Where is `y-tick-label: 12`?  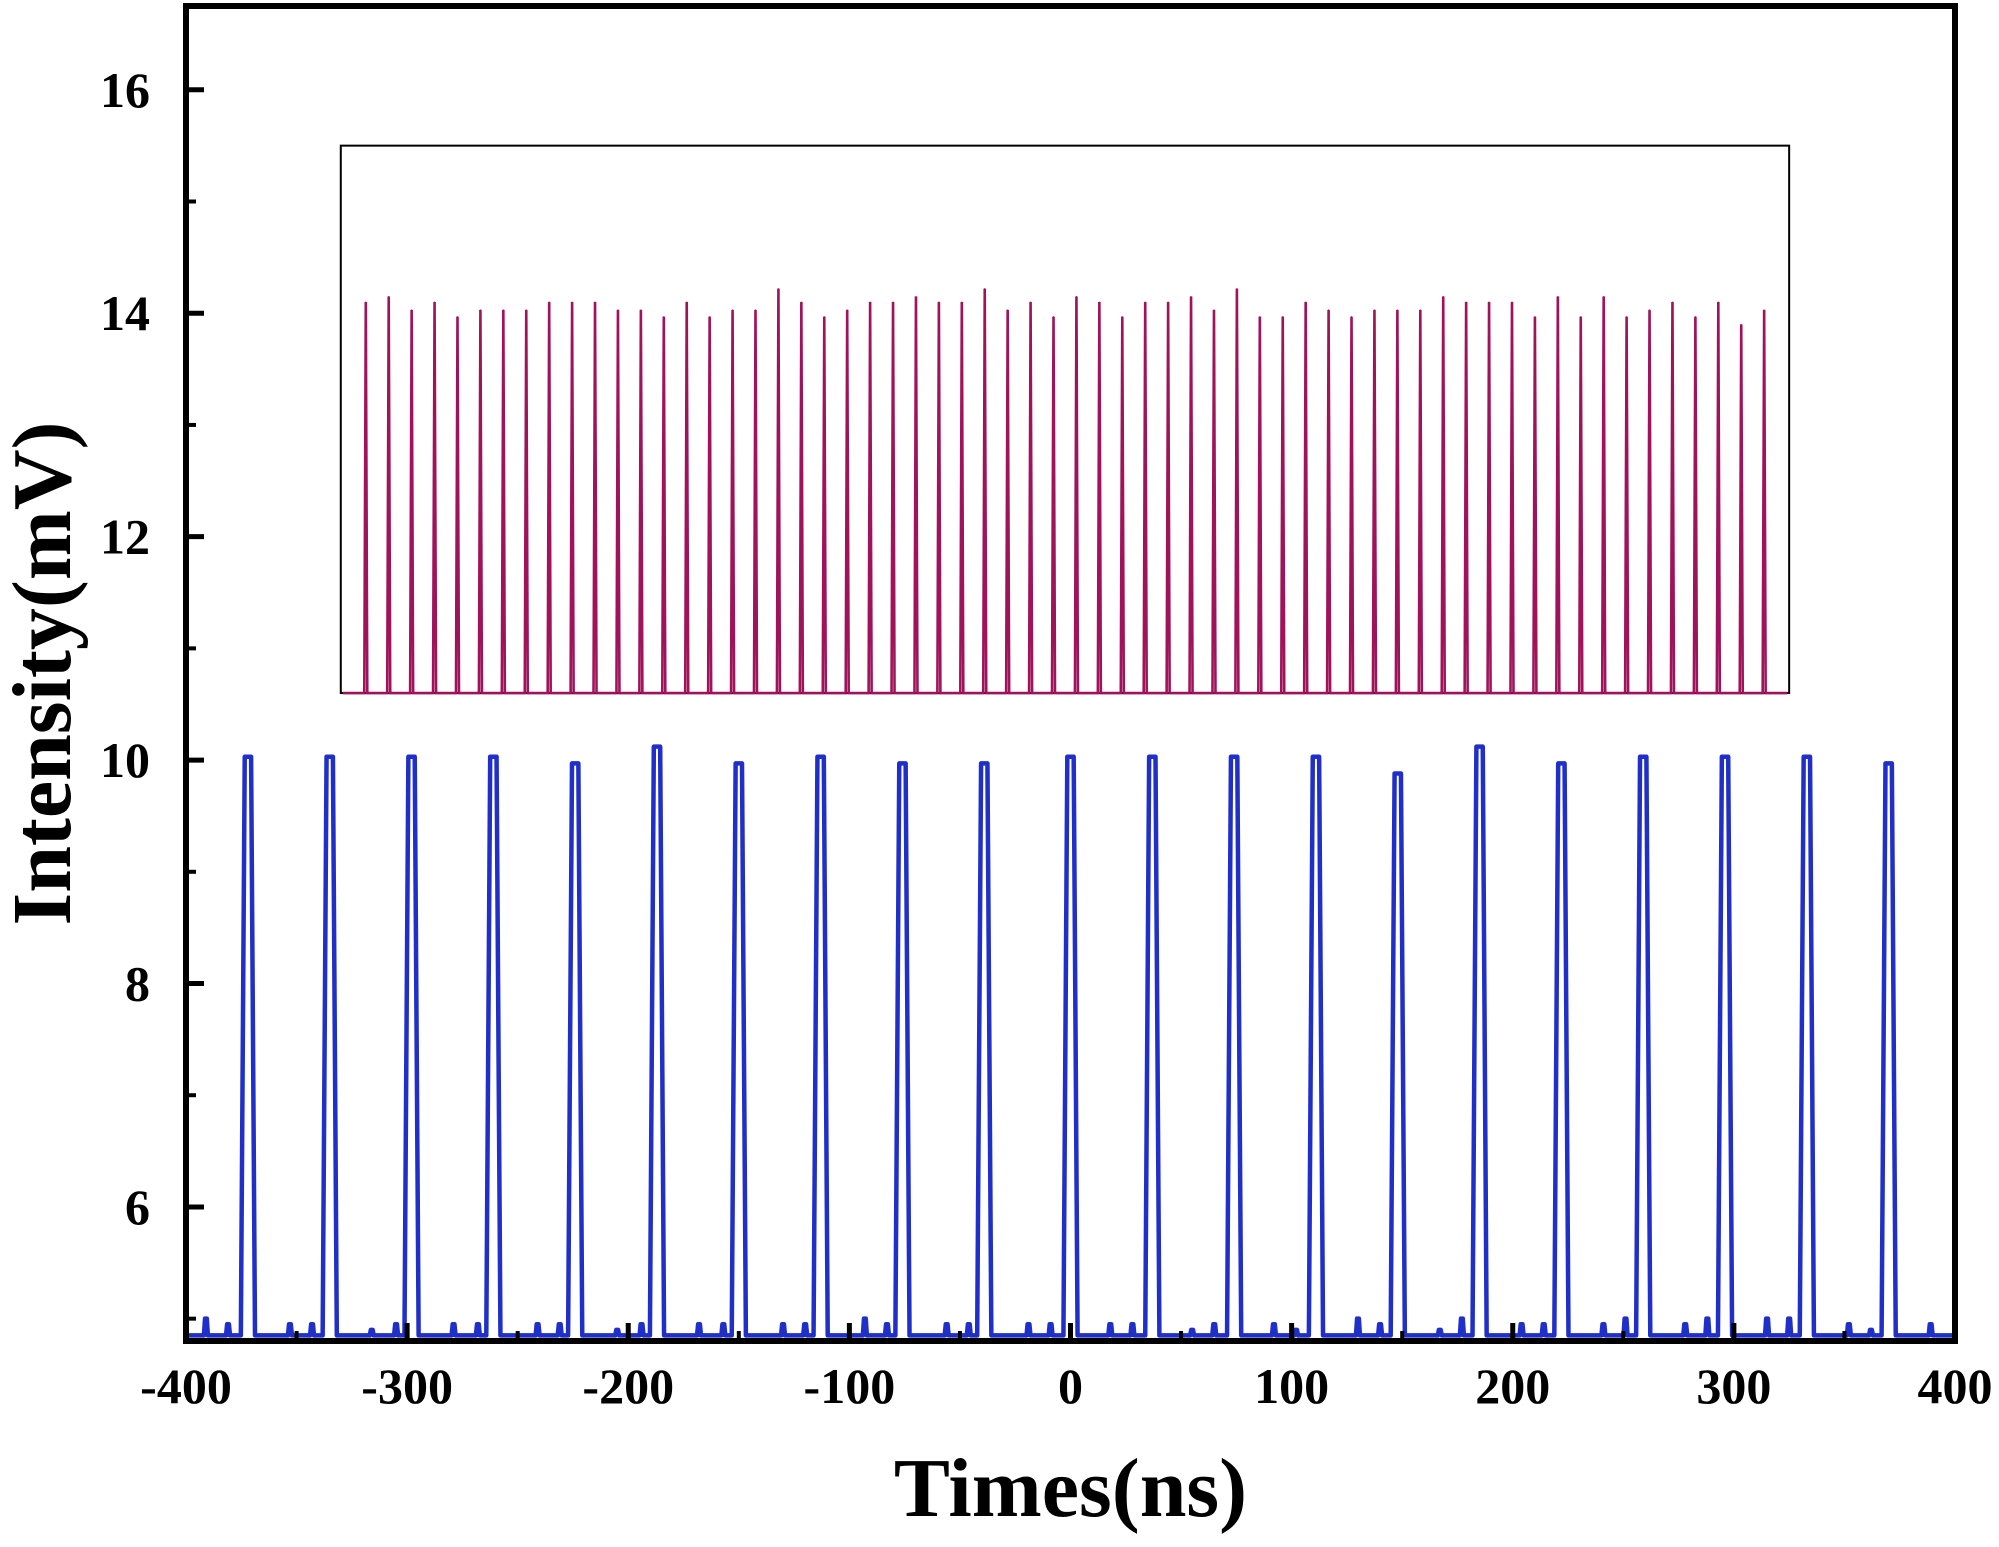 y-tick-label: 12 is located at coordinates (125, 537).